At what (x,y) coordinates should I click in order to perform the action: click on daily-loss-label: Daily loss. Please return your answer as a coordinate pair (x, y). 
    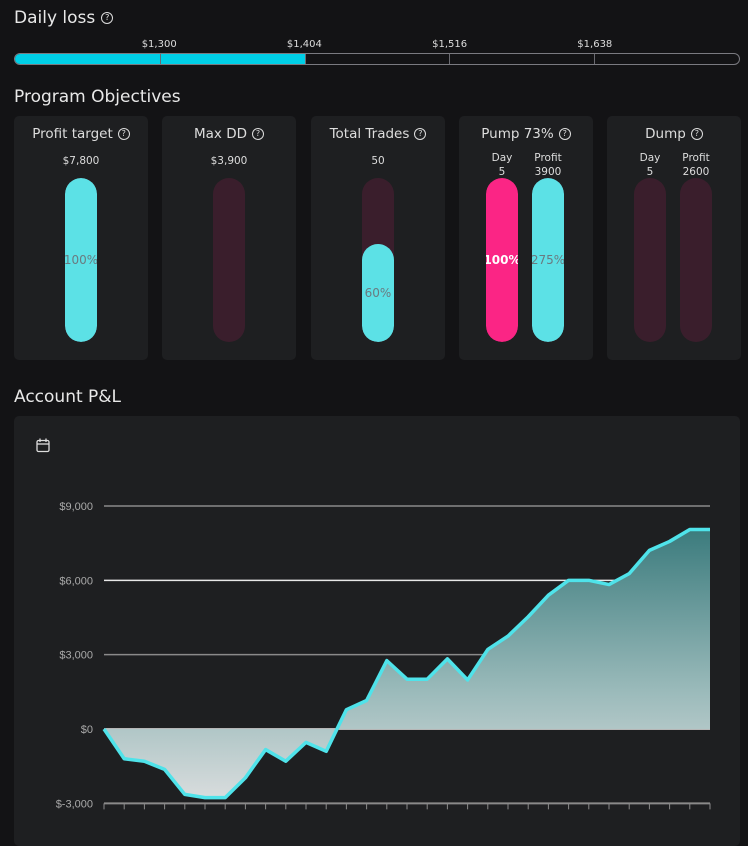
    Looking at the image, I should click on (54, 18).